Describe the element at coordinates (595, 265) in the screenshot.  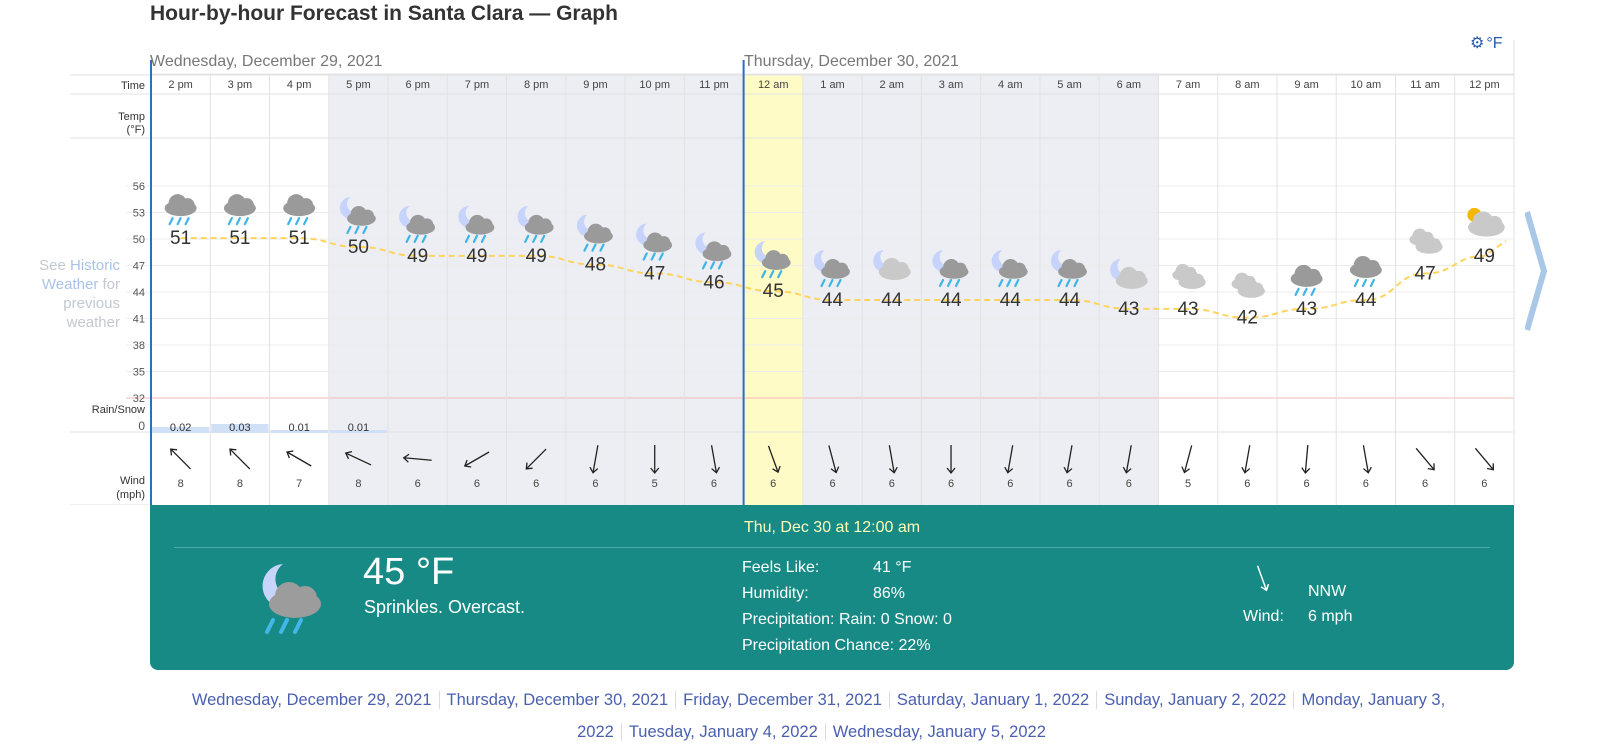
I see `hour-temp: 48` at that location.